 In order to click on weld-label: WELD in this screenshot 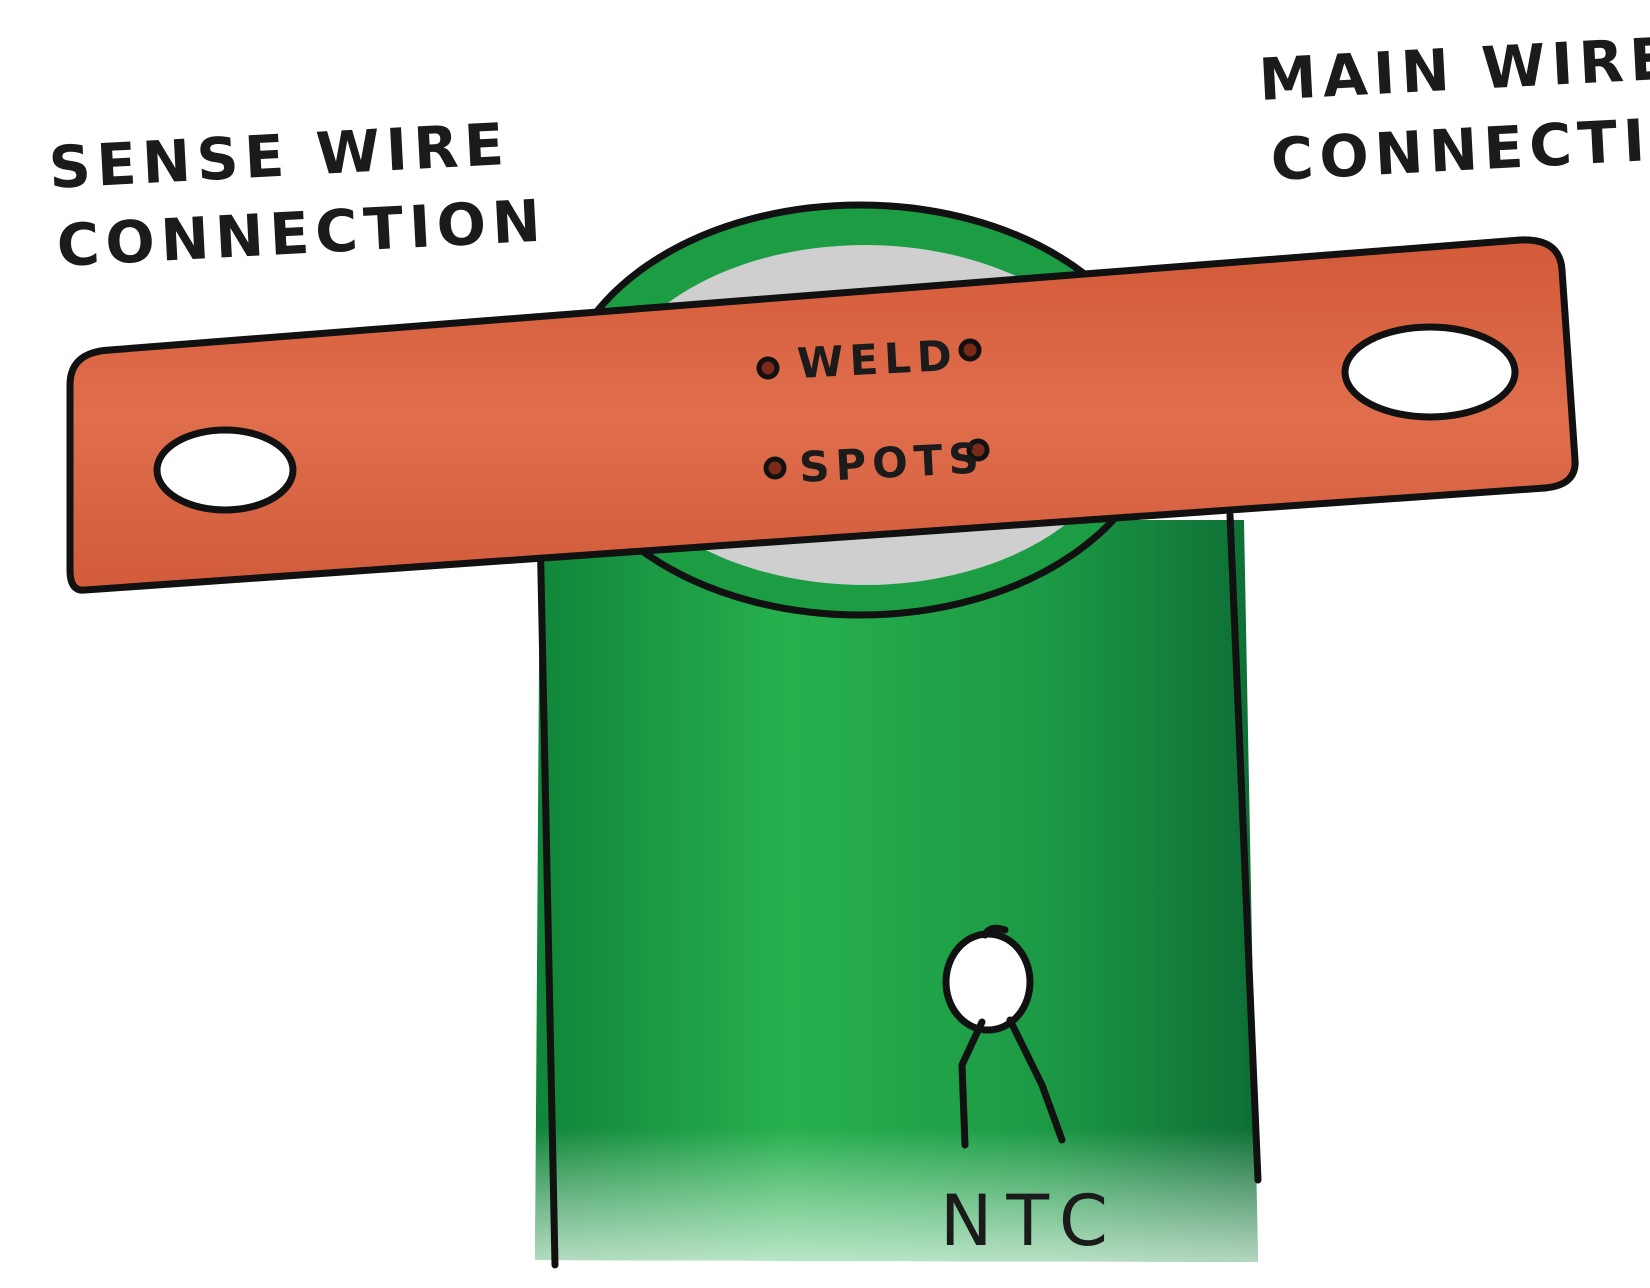, I will do `click(877, 359)`.